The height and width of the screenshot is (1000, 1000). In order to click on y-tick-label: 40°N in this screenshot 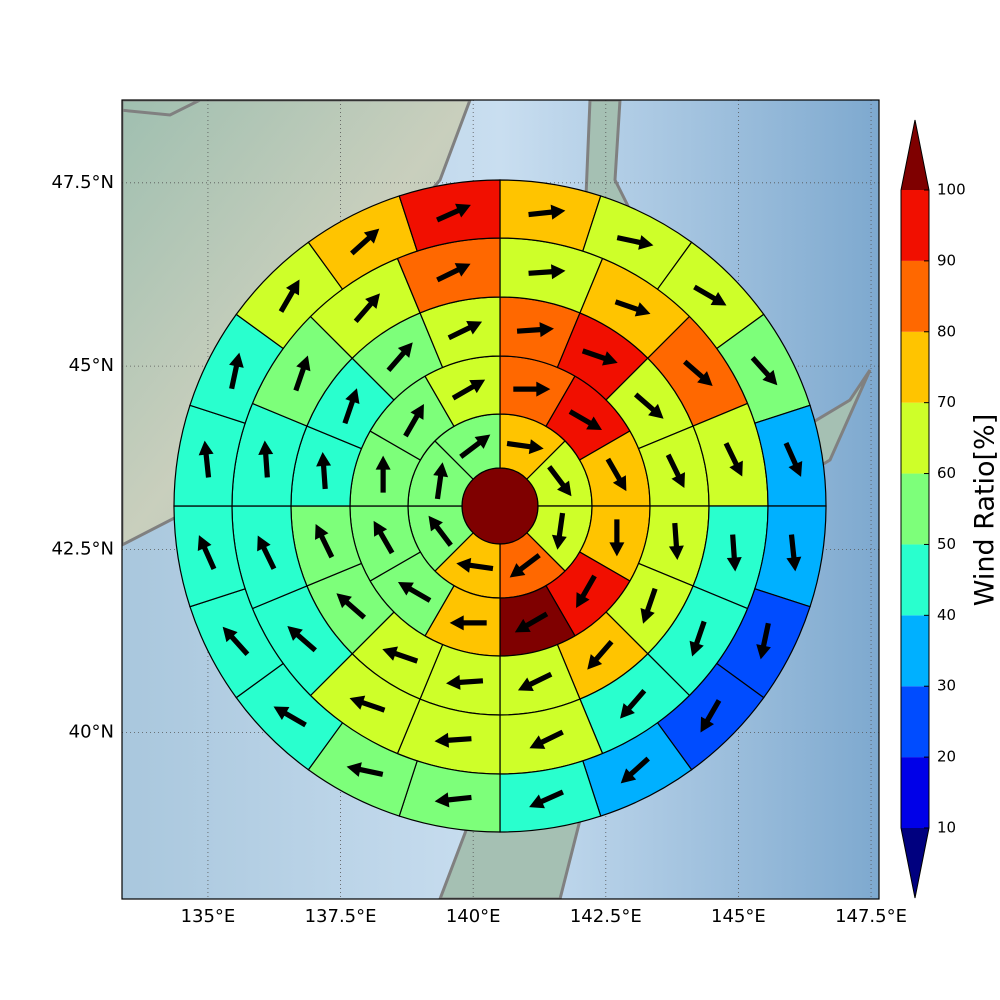, I will do `click(91, 732)`.